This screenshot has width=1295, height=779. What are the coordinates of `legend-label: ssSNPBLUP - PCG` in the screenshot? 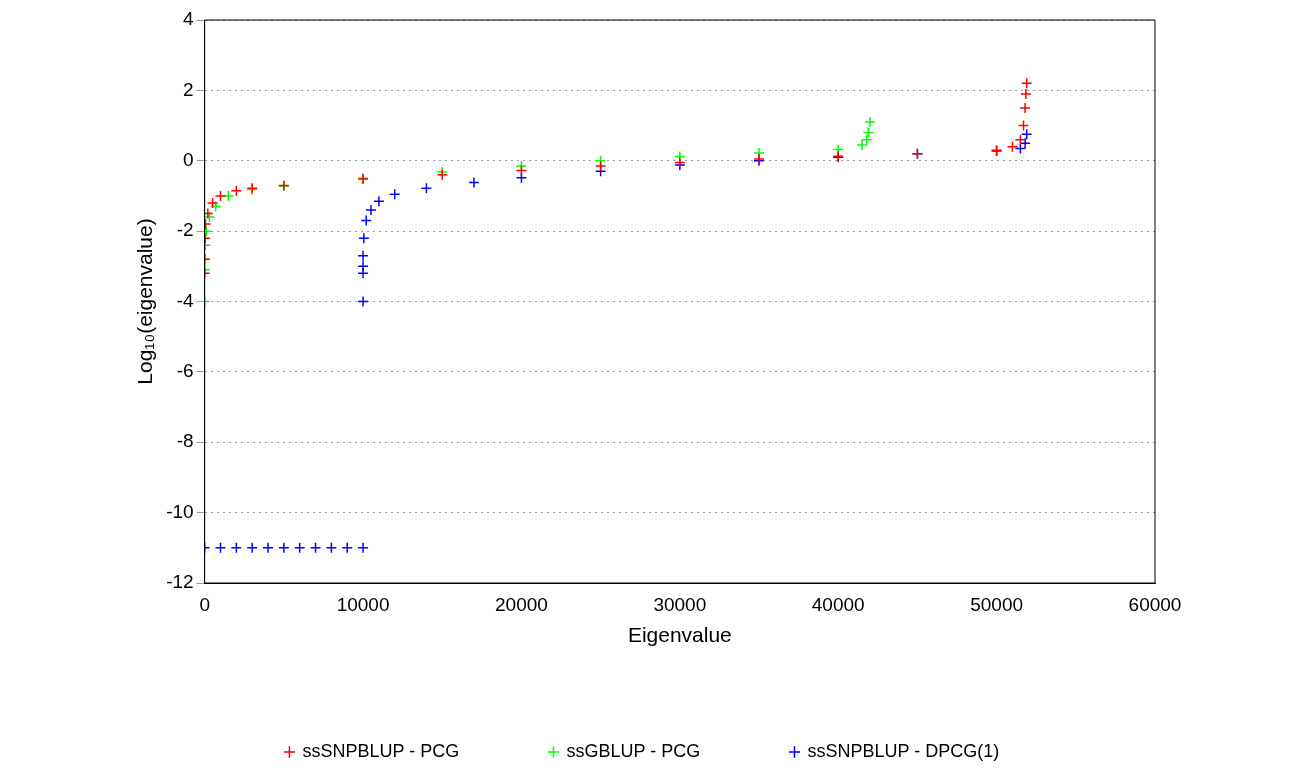 It's located at (381, 750).